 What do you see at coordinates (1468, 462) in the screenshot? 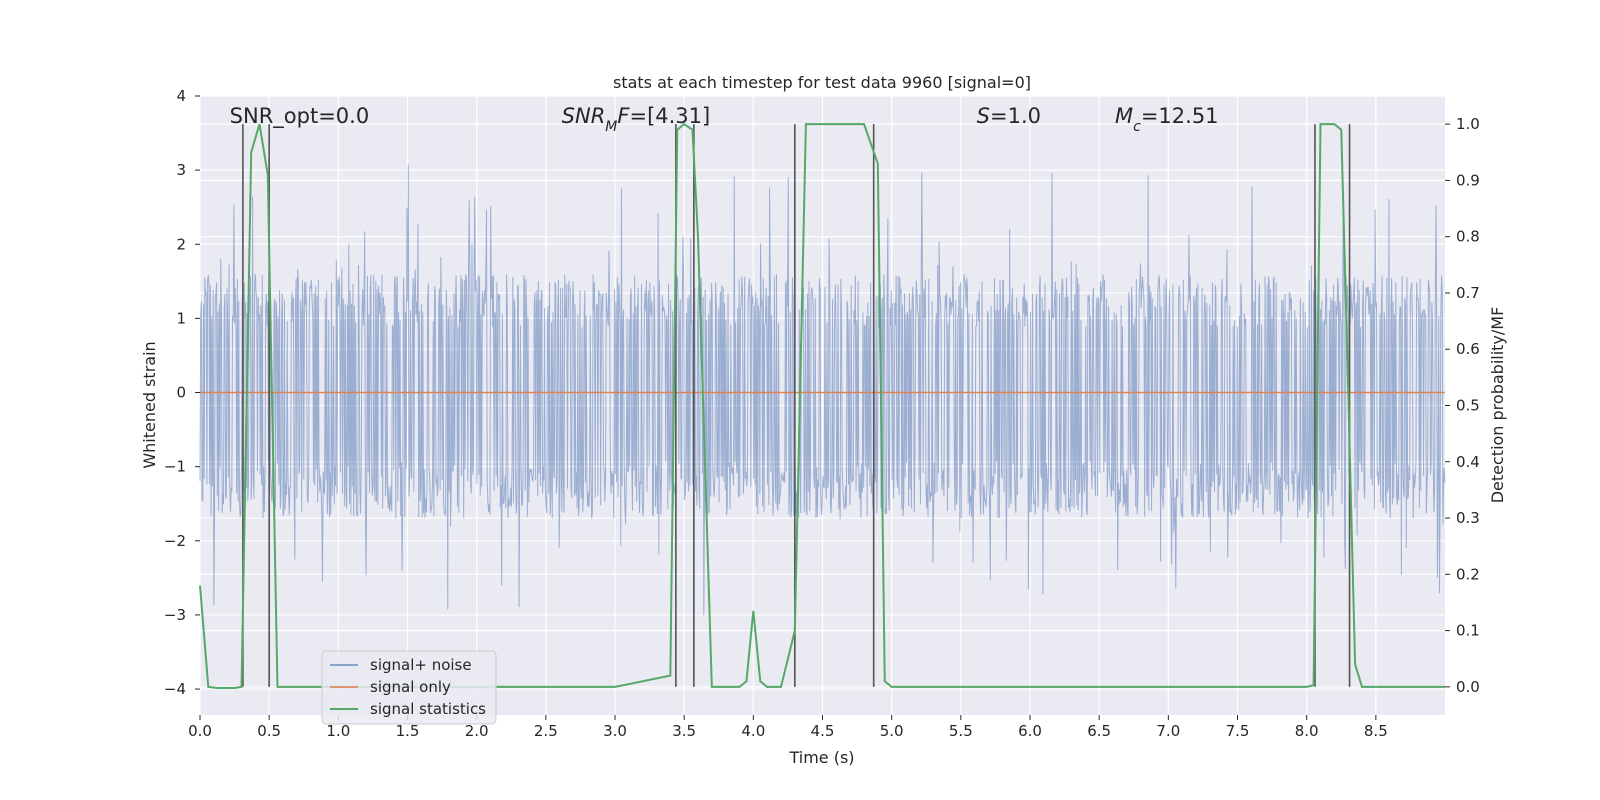
I see `y-tick-label-right: 0.4` at bounding box center [1468, 462].